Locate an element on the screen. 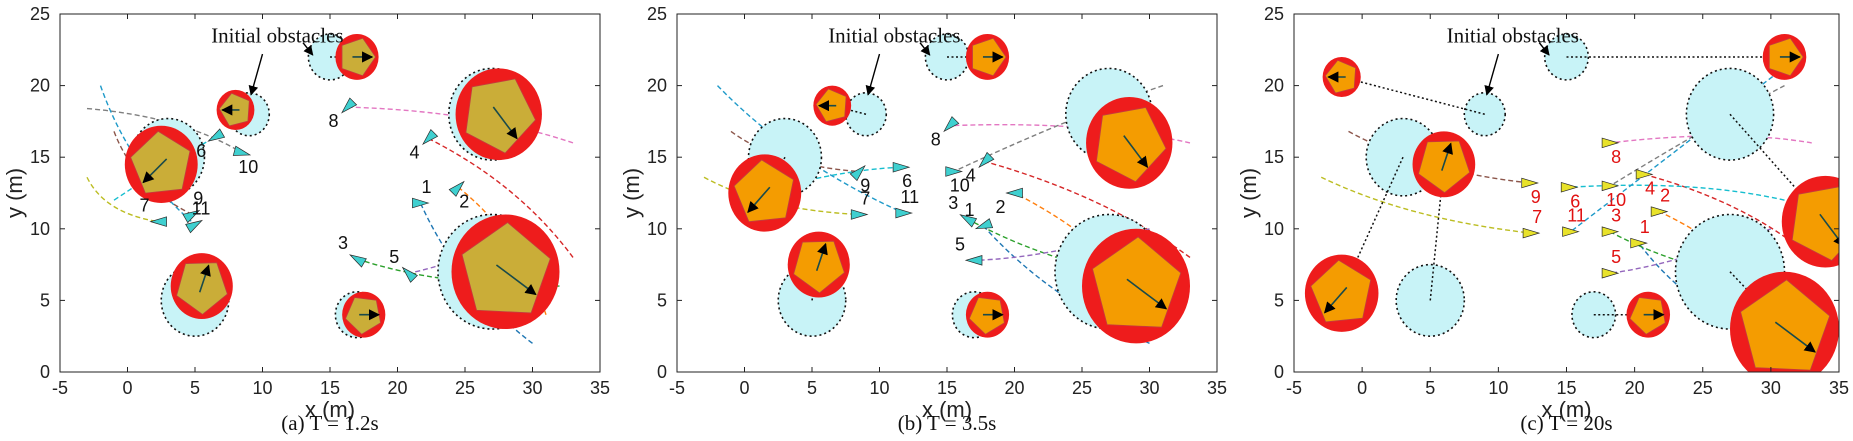 The width and height of the screenshot is (1853, 441). x-tick-label: 0 is located at coordinates (127, 388).